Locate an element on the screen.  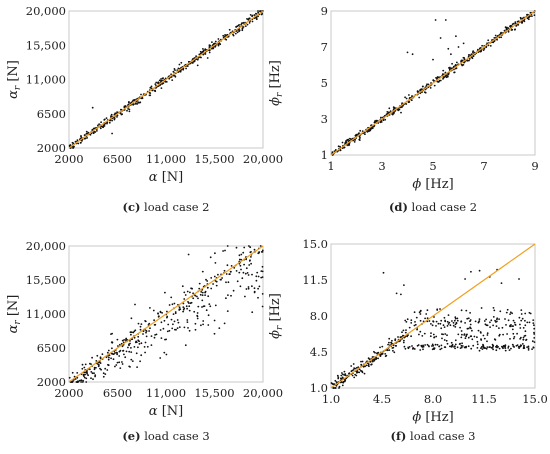
x-tick-label: 7 is located at coordinates (483, 166).